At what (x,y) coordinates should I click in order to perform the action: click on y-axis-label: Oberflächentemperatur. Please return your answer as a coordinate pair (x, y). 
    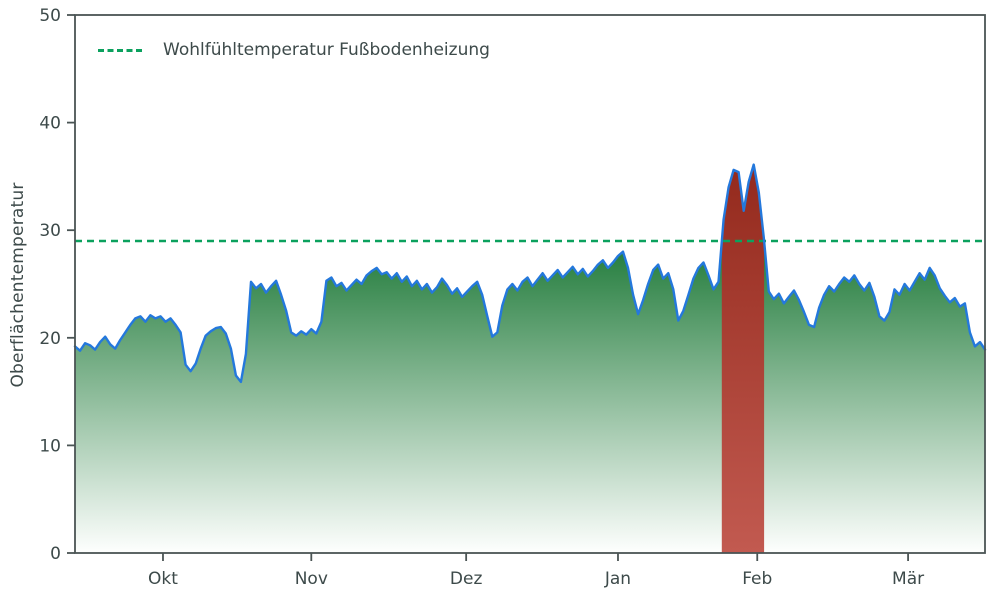
    Looking at the image, I should click on (18, 285).